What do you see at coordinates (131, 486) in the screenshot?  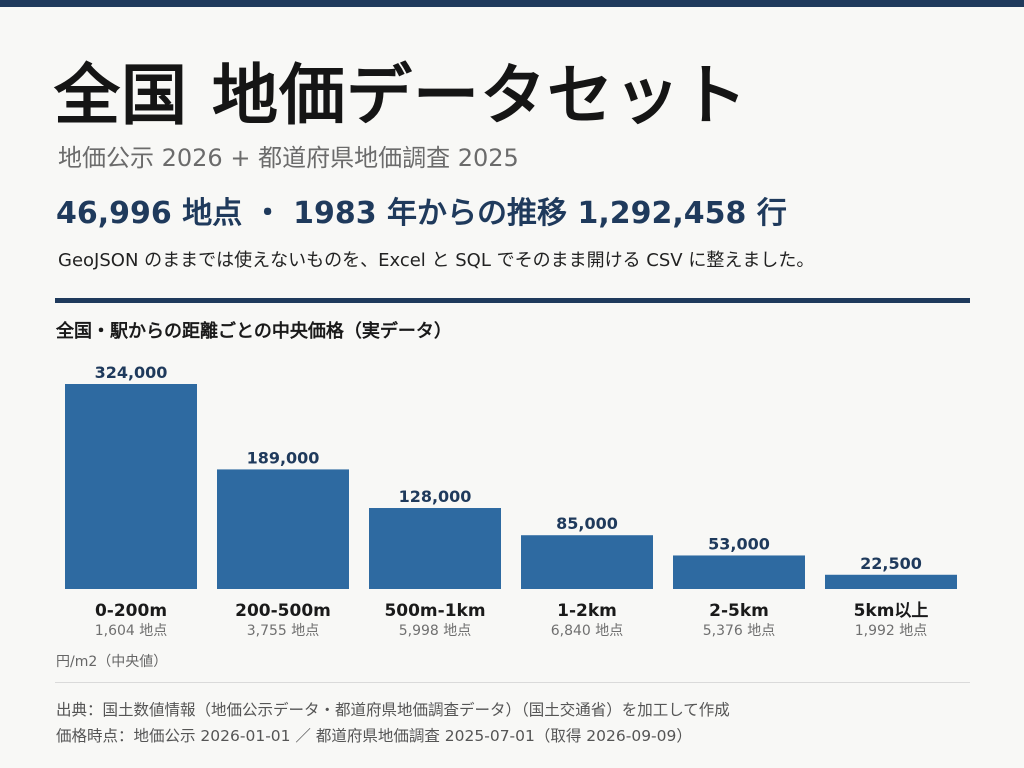 I see `bar-0-200m` at bounding box center [131, 486].